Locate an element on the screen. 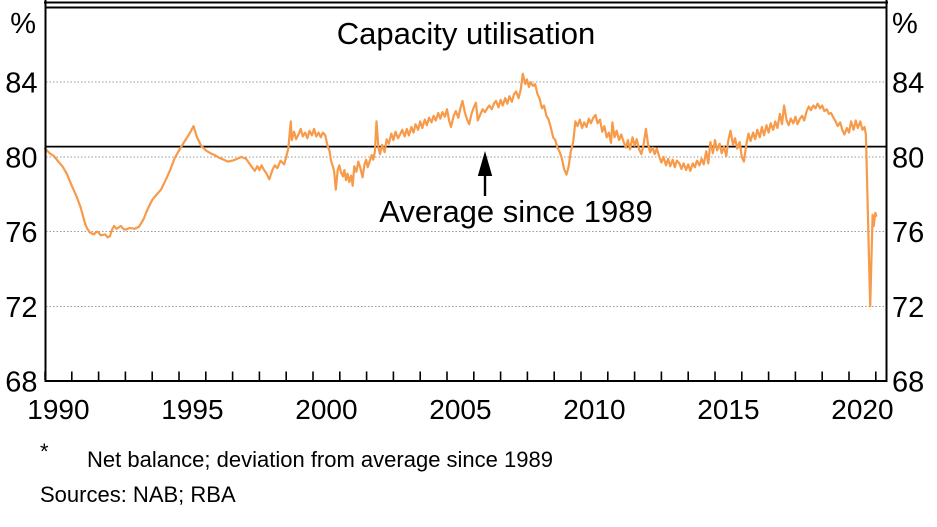 This screenshot has height=527, width=937. x-axis-label-2010: 2010 is located at coordinates (594, 409).